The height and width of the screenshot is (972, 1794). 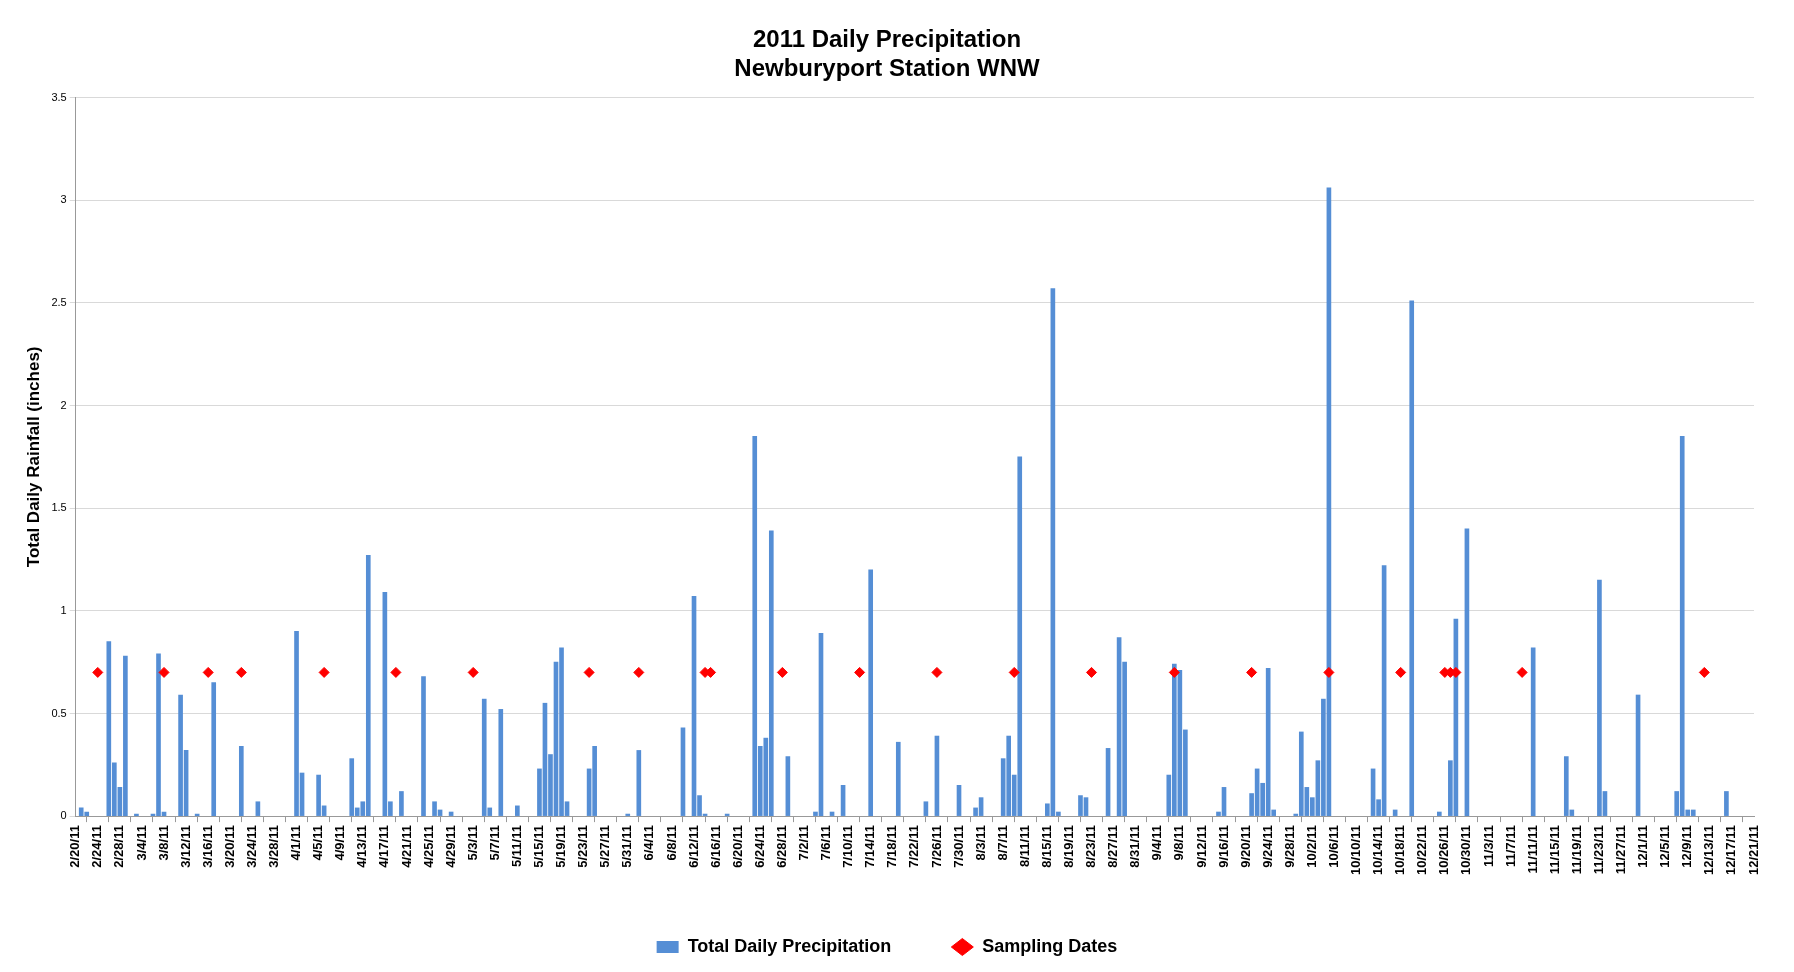 What do you see at coordinates (826, 843) in the screenshot?
I see `x-tick-label: 7/6/11` at bounding box center [826, 843].